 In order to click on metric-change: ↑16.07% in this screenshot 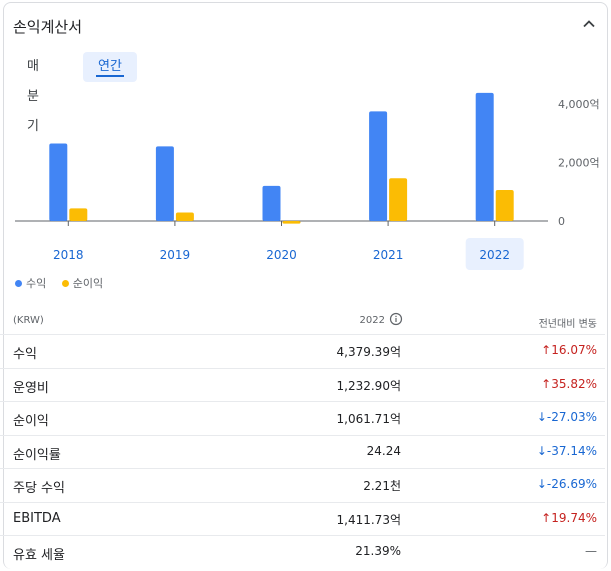, I will do `click(569, 350)`.